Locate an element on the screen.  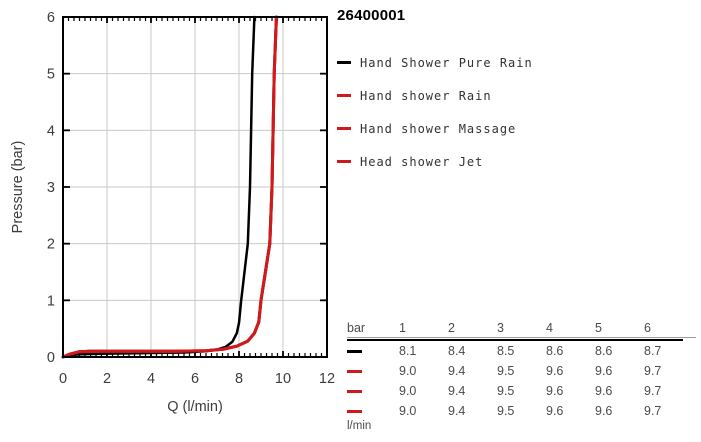
flow-value-cell: 8.5 is located at coordinates (506, 351).